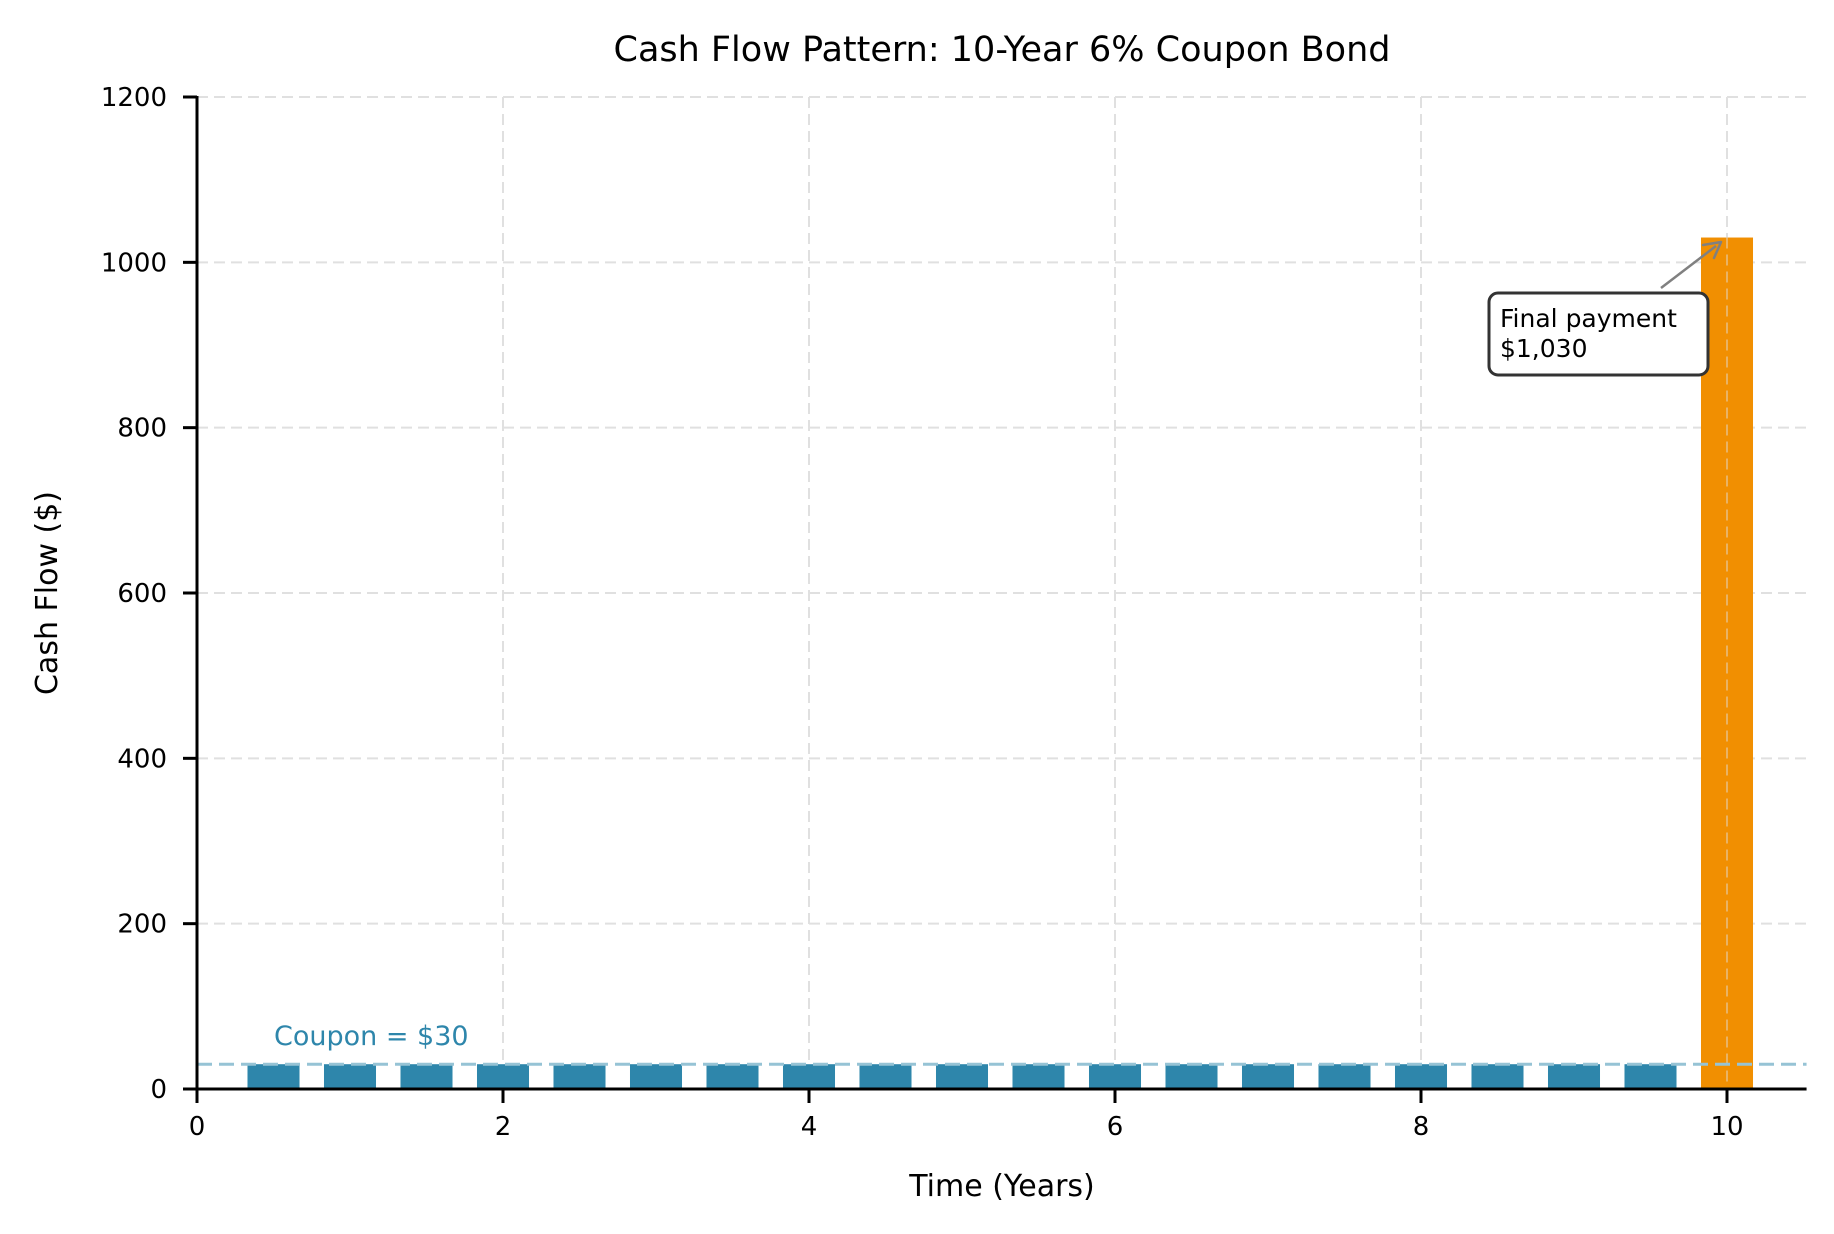 The image size is (1834, 1234). What do you see at coordinates (142, 925) in the screenshot?
I see `y-tick-label: 200` at bounding box center [142, 925].